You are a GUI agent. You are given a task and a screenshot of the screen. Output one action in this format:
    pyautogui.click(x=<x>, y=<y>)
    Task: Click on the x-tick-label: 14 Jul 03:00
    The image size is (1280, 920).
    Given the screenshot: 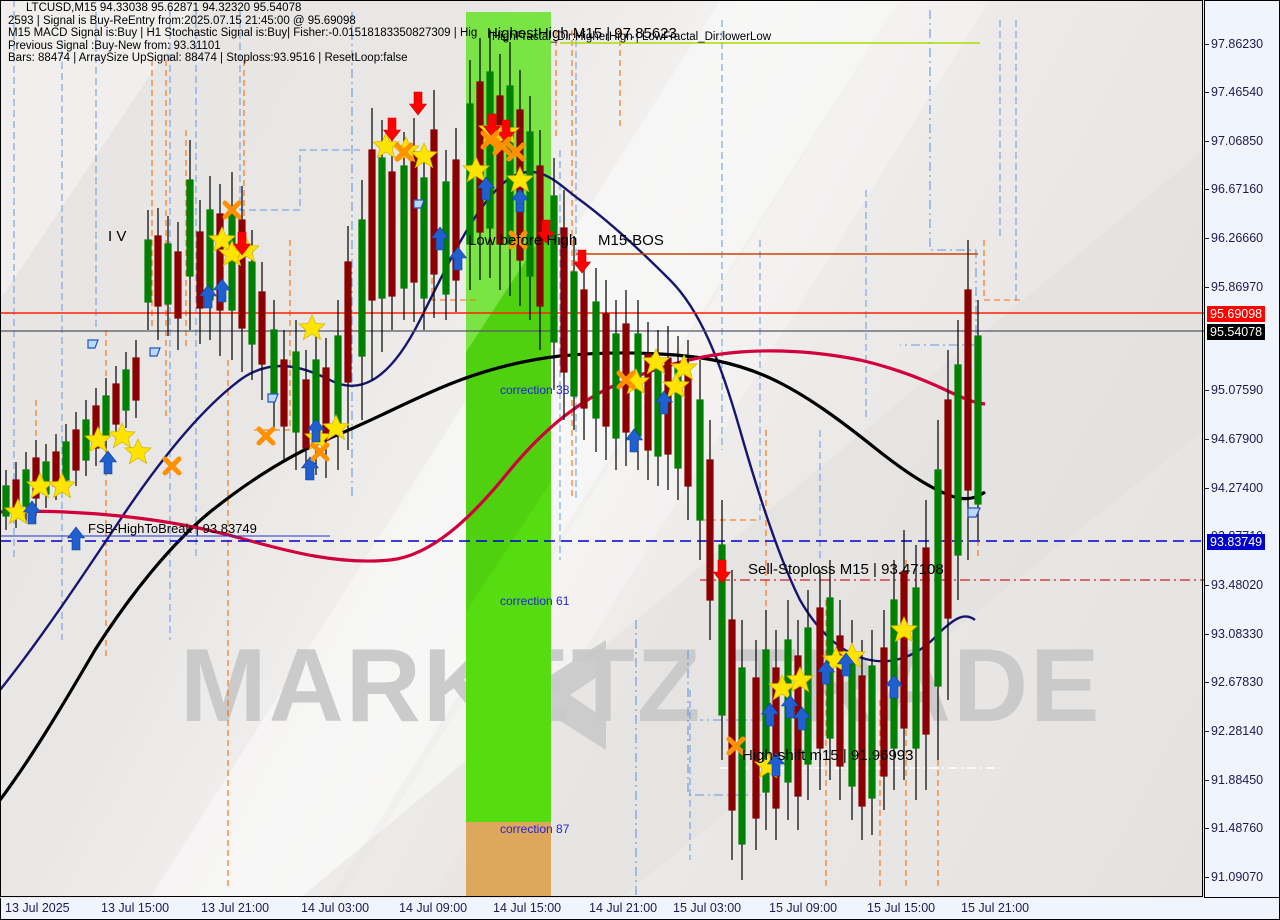 What is the action you would take?
    pyautogui.click(x=335, y=908)
    